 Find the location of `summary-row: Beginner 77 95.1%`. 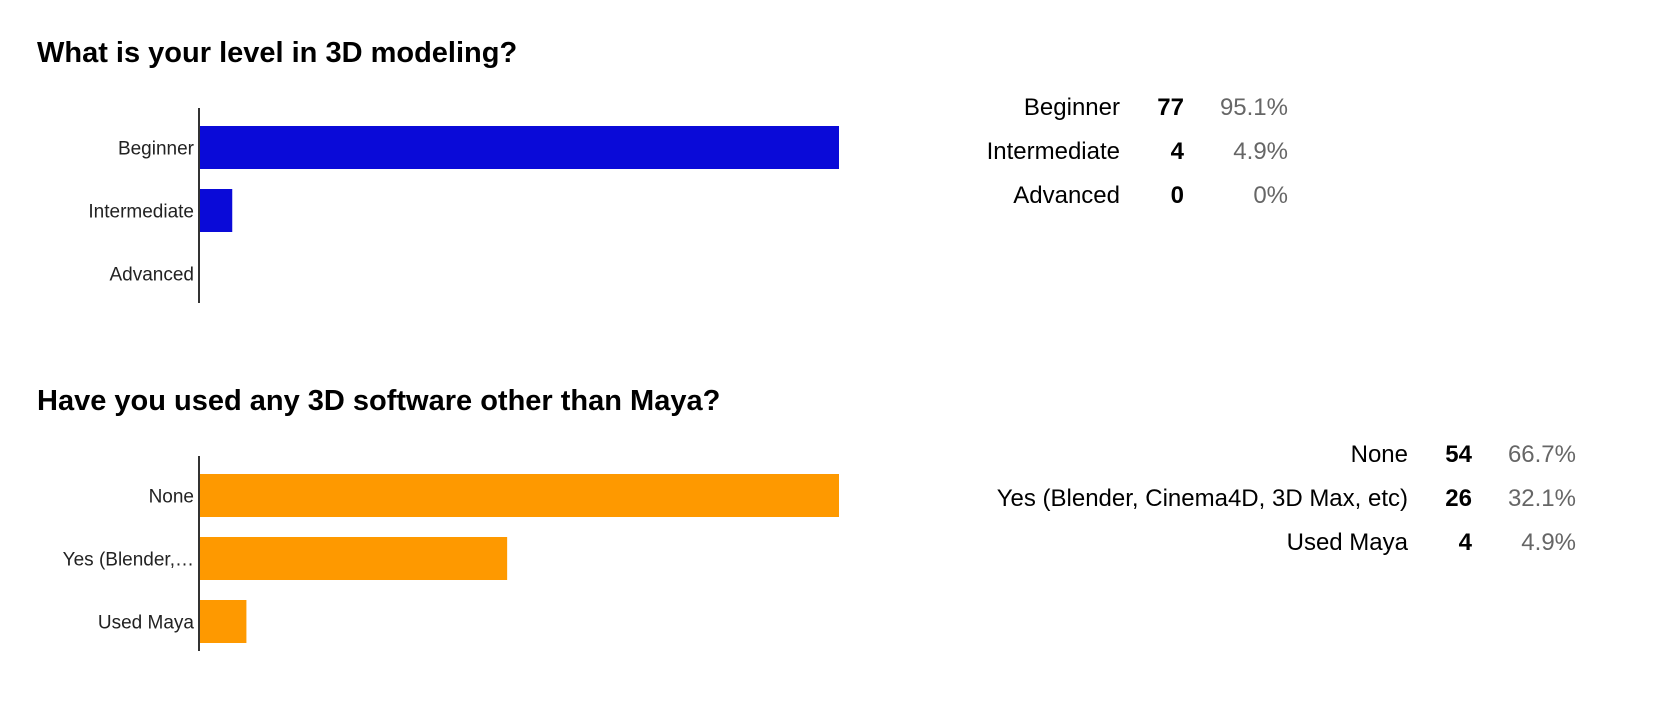

summary-row: Beginner 77 95.1% is located at coordinates (1121, 108).